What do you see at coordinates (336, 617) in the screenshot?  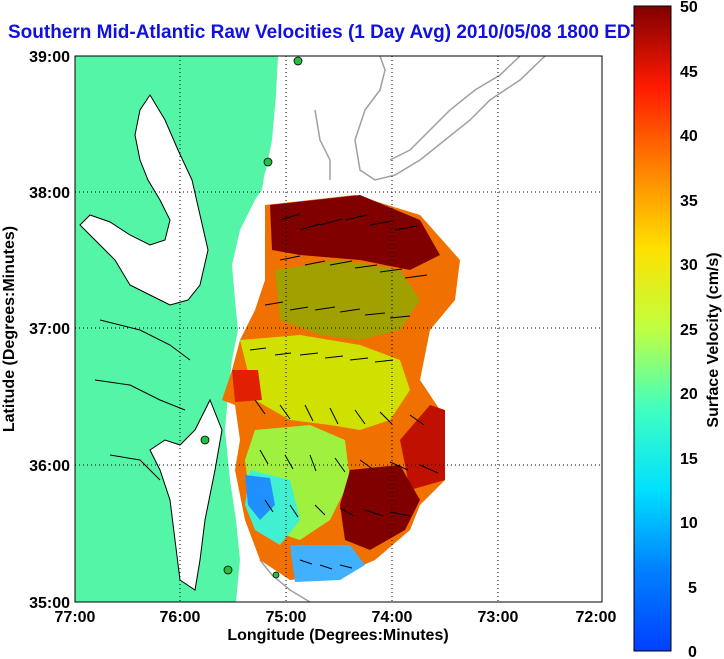 I see `x-tick-labels: 77:00 76:00 75:00 74:00 73:00 72:00` at bounding box center [336, 617].